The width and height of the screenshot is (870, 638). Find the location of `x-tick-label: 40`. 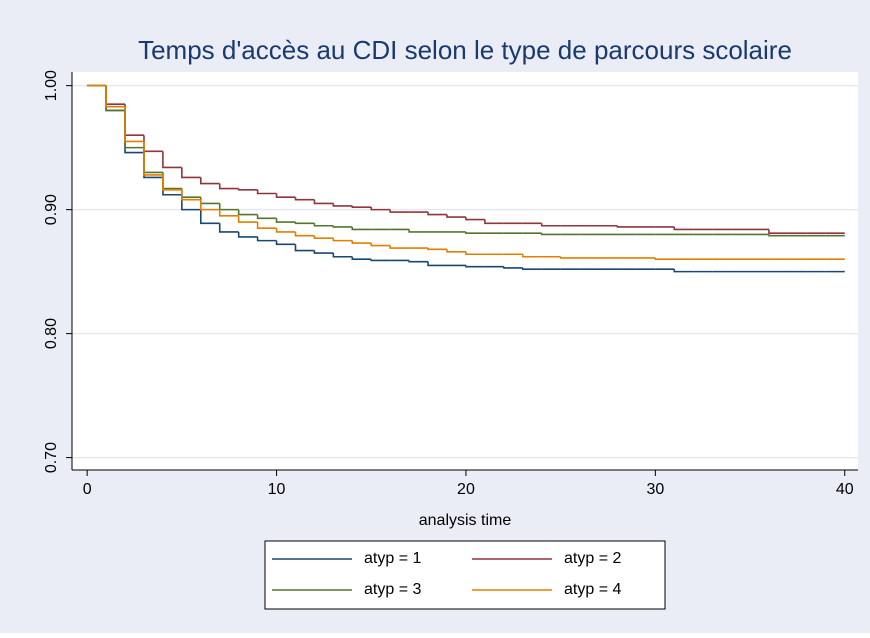

x-tick-label: 40 is located at coordinates (845, 489).